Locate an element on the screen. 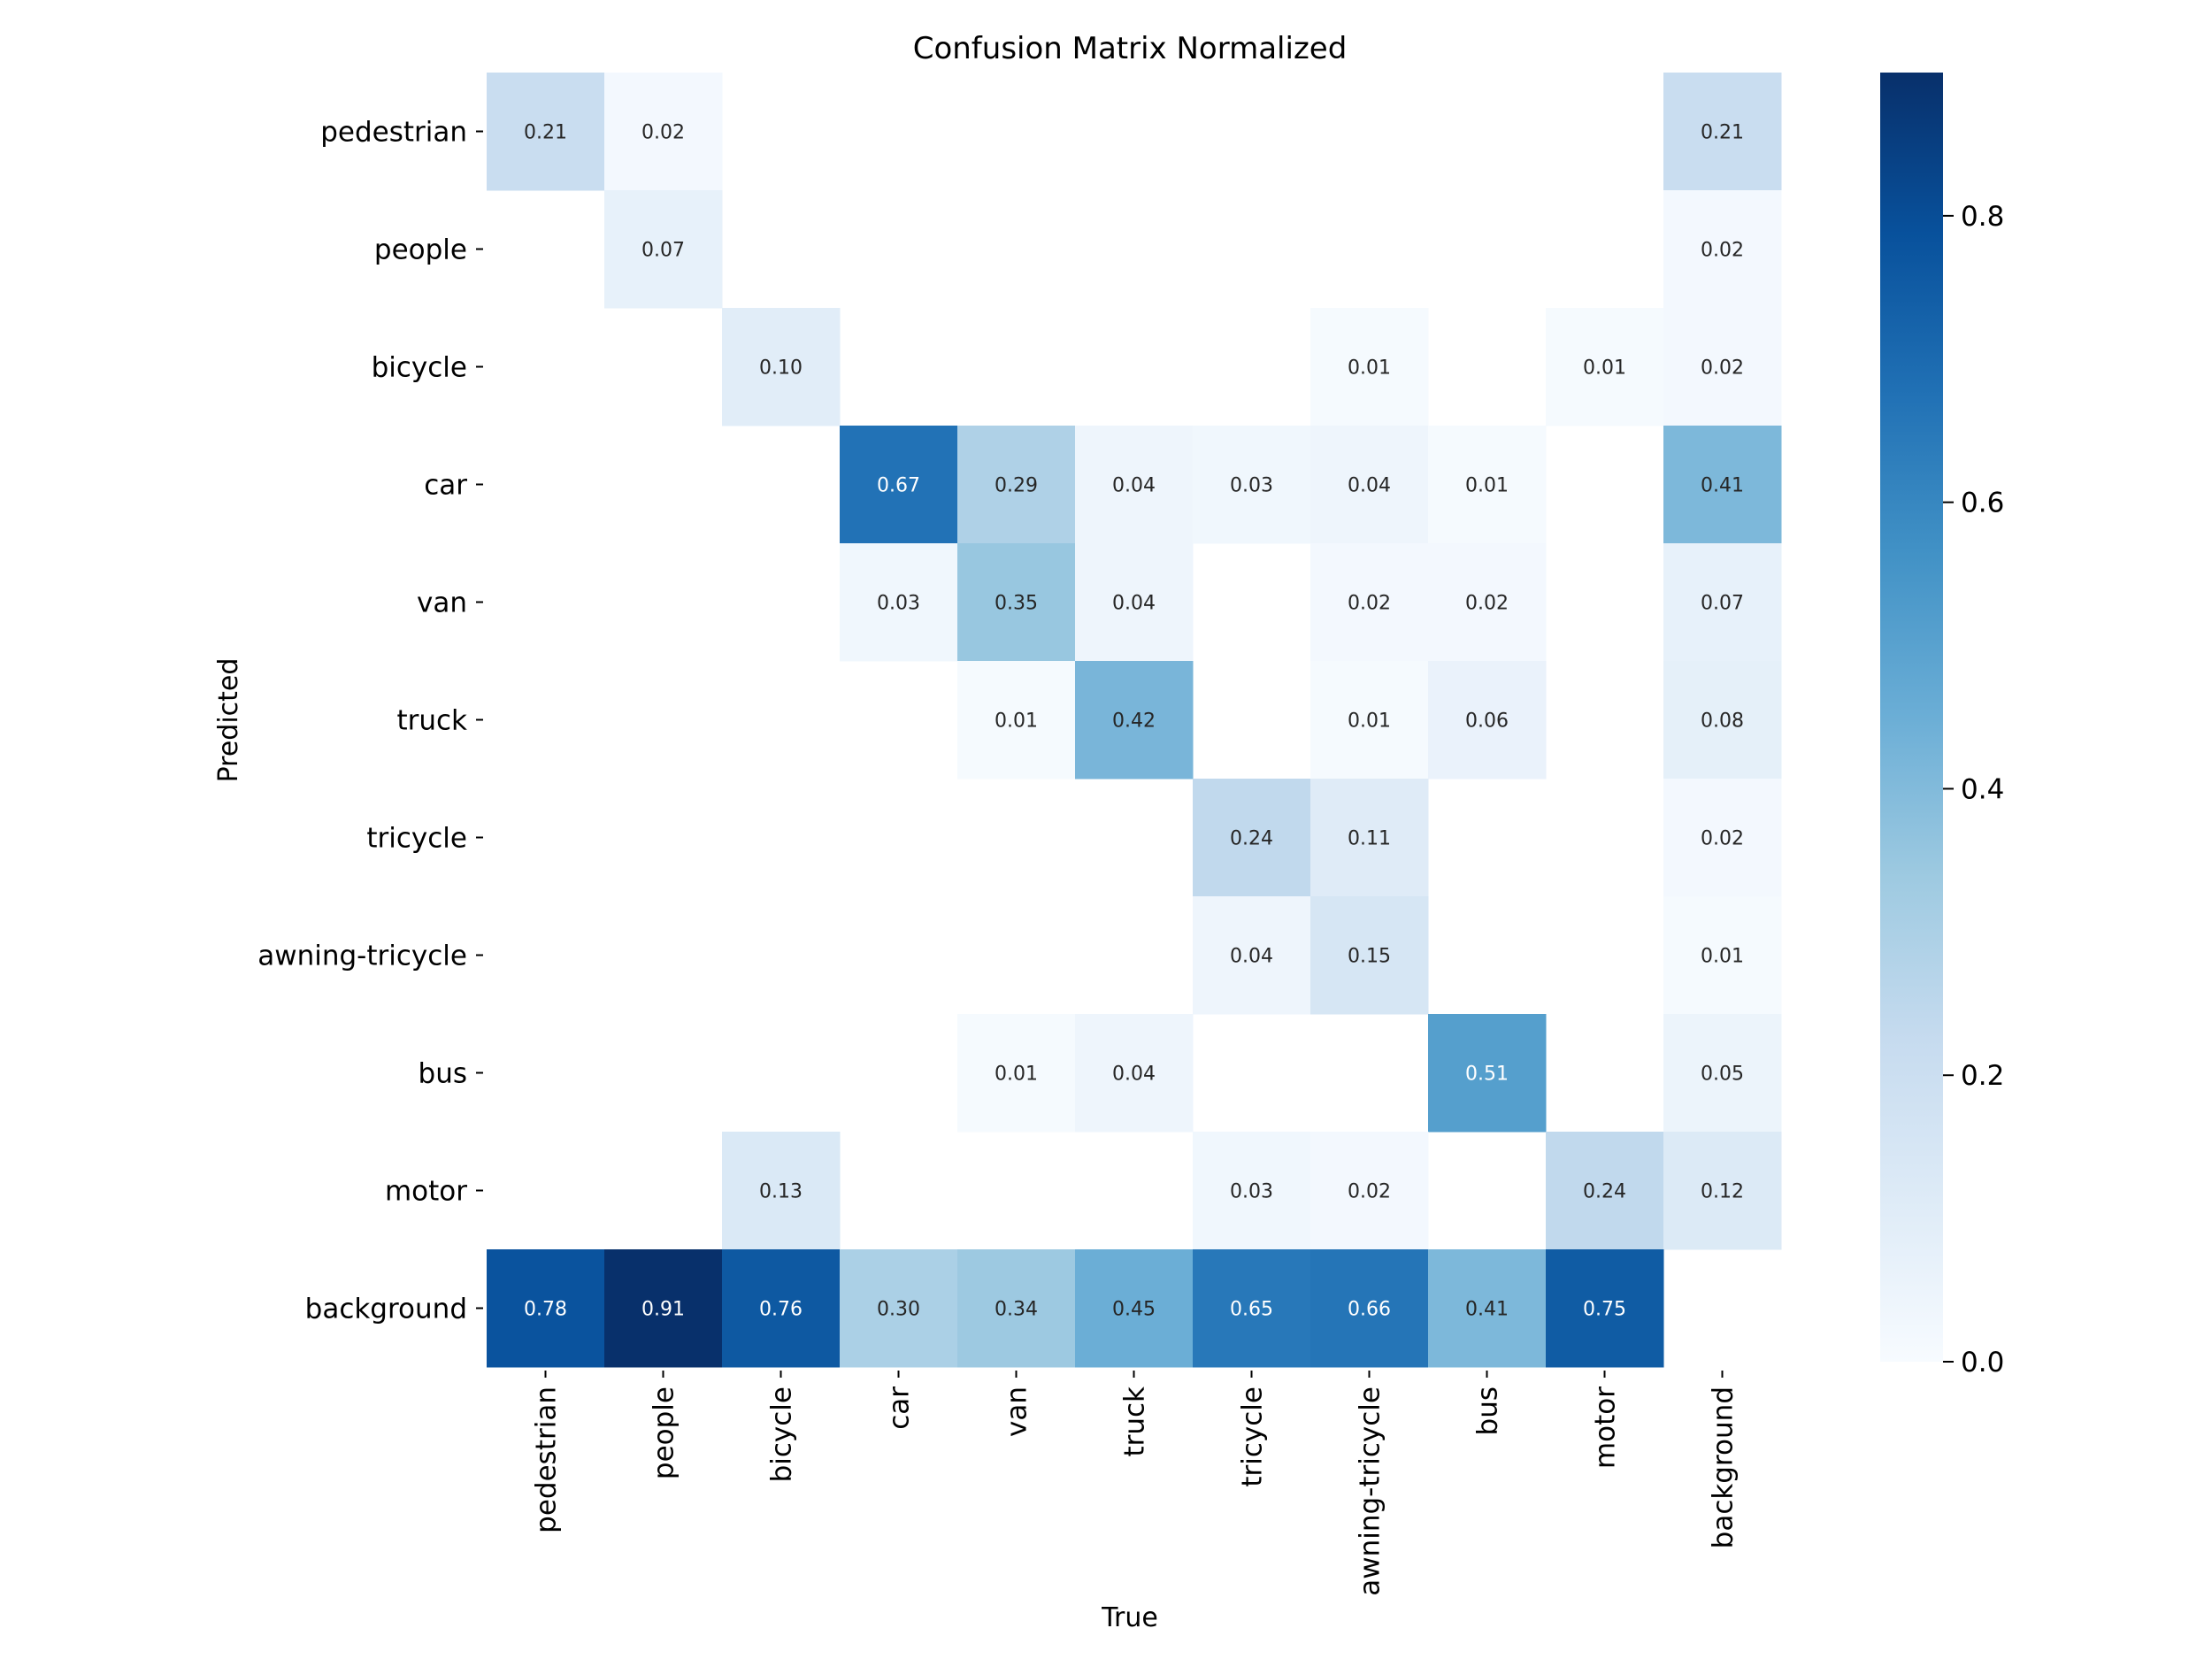 The image size is (2212, 1659). cell-value-label: 0.07 is located at coordinates (663, 251).